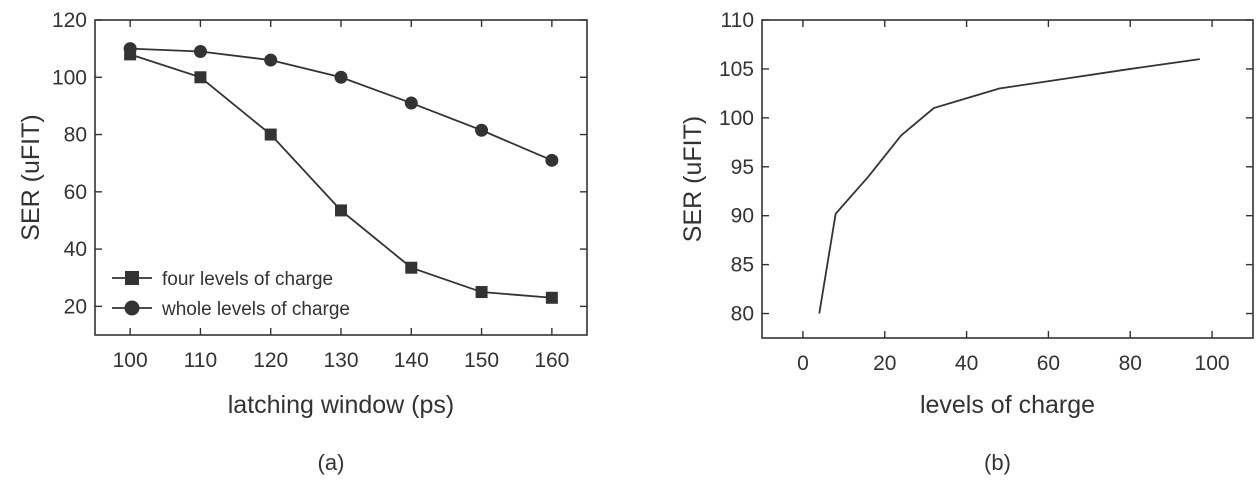 The image size is (1257, 484). Describe the element at coordinates (742, 167) in the screenshot. I see `chart-b-y-tick-label: 95` at that location.